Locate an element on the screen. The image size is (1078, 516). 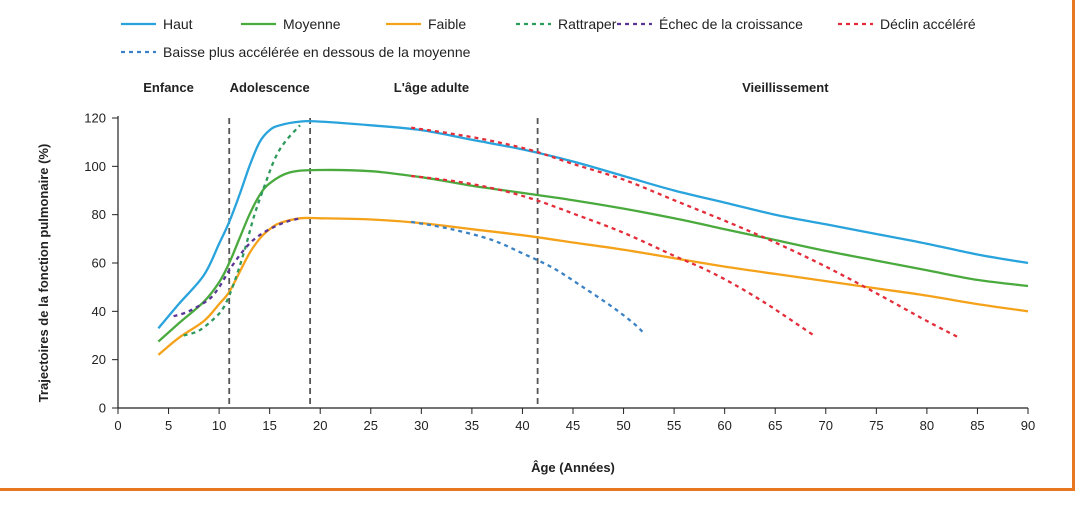
x-tick-label: 65 is located at coordinates (775, 425).